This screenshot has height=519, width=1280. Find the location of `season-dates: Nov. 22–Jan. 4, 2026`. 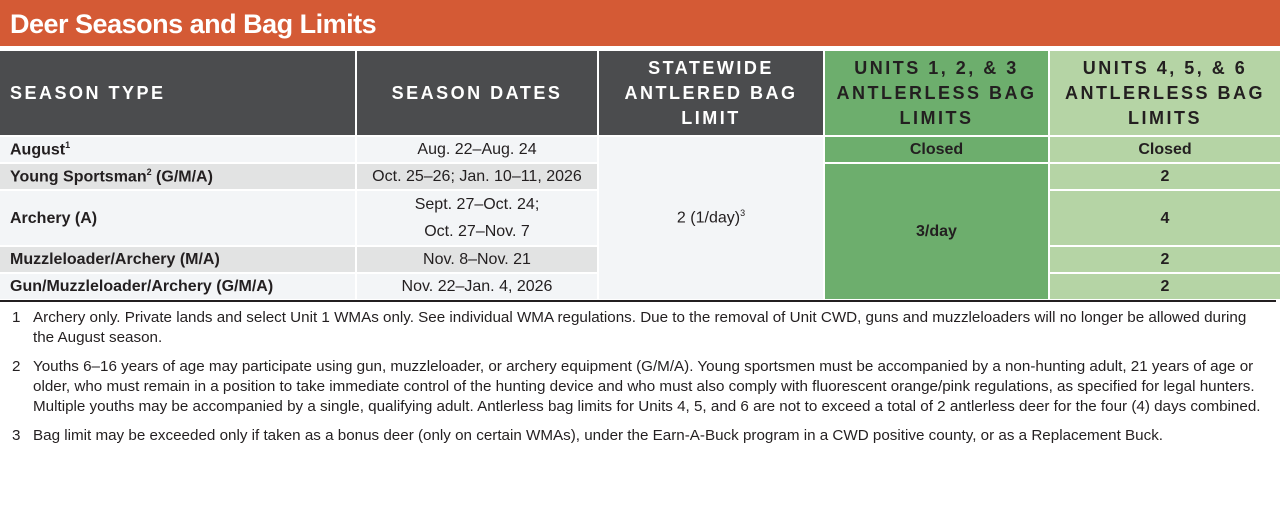

season-dates: Nov. 22–Jan. 4, 2026 is located at coordinates (477, 286).